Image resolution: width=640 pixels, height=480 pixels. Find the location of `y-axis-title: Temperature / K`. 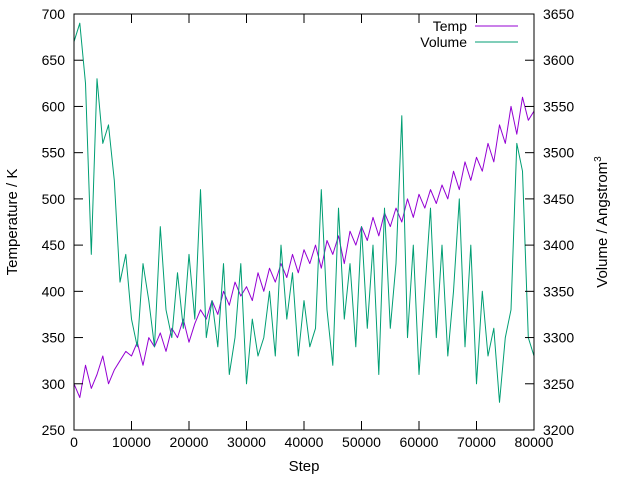

y-axis-title: Temperature / K is located at coordinates (12, 222).